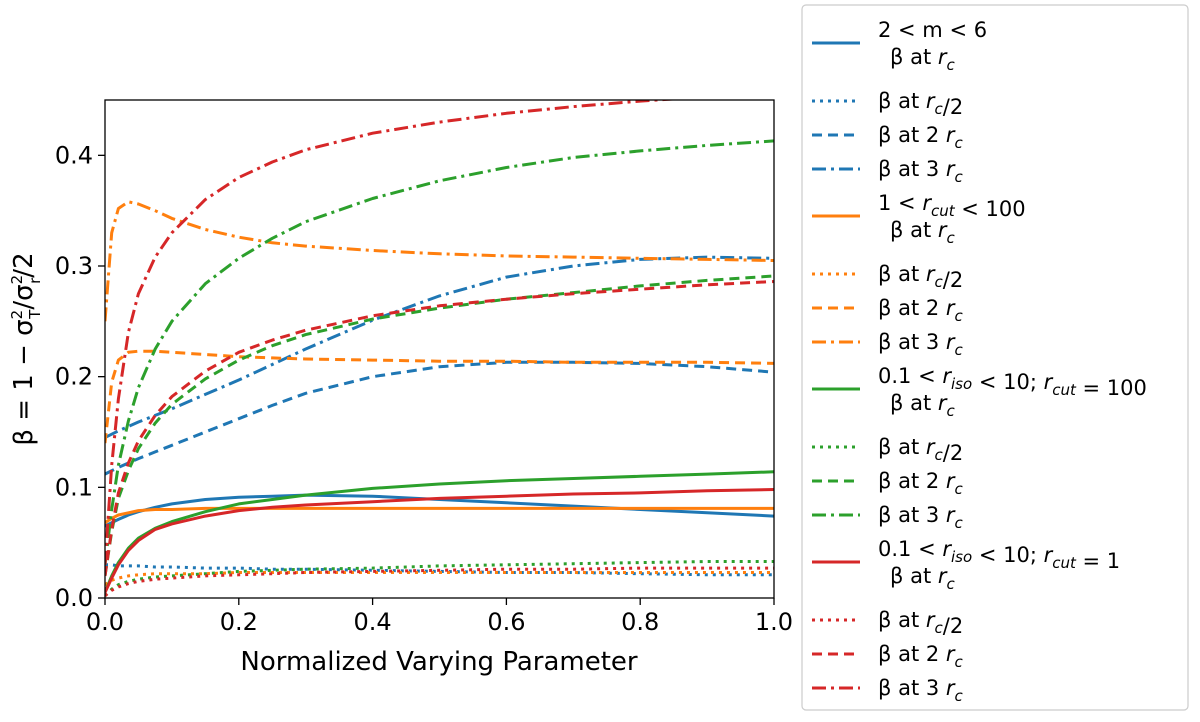 This screenshot has width=1200, height=722. What do you see at coordinates (17, 315) in the screenshot?
I see `y-label-sup-t: 2` at bounding box center [17, 315].